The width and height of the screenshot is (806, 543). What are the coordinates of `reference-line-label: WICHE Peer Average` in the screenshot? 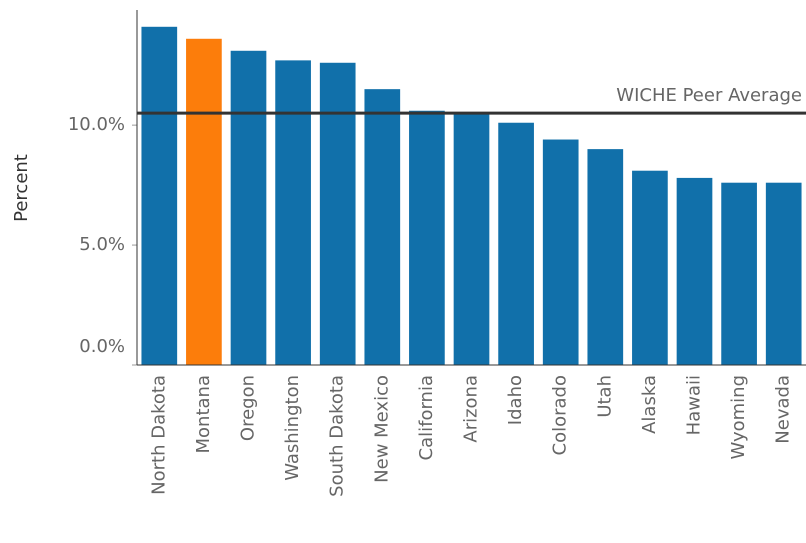 It's located at (709, 95).